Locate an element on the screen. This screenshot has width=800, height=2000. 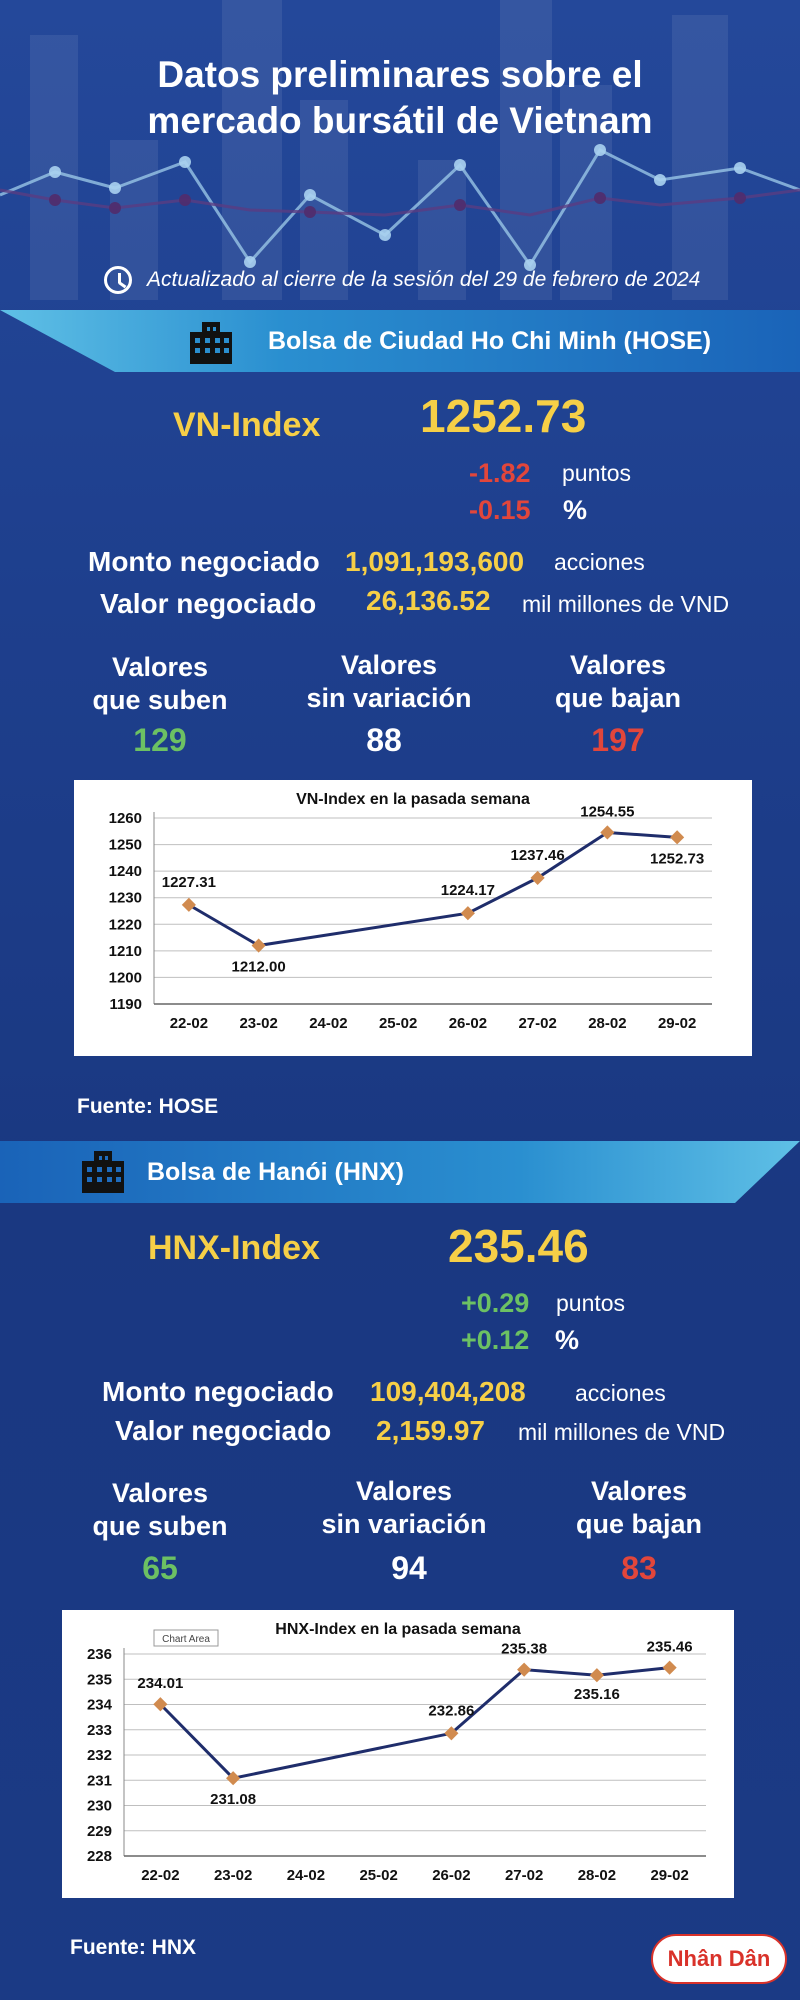
hnx-index-change-pct: +0.12 is located at coordinates (495, 1340).